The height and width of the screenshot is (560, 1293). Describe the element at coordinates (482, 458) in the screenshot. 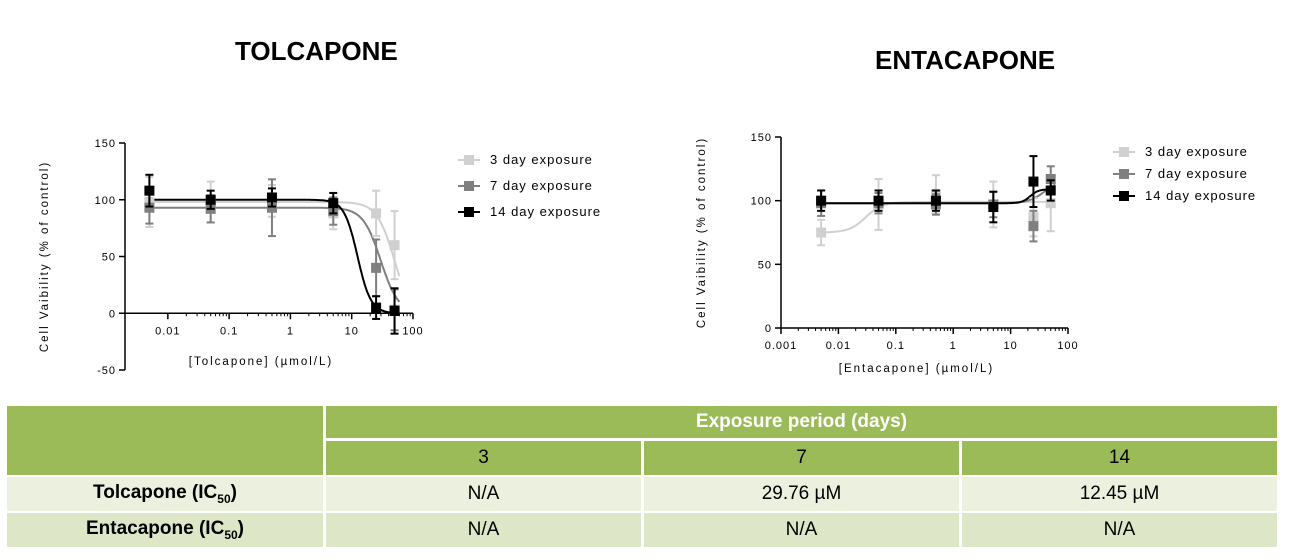

I see `day-header-3: 3` at that location.